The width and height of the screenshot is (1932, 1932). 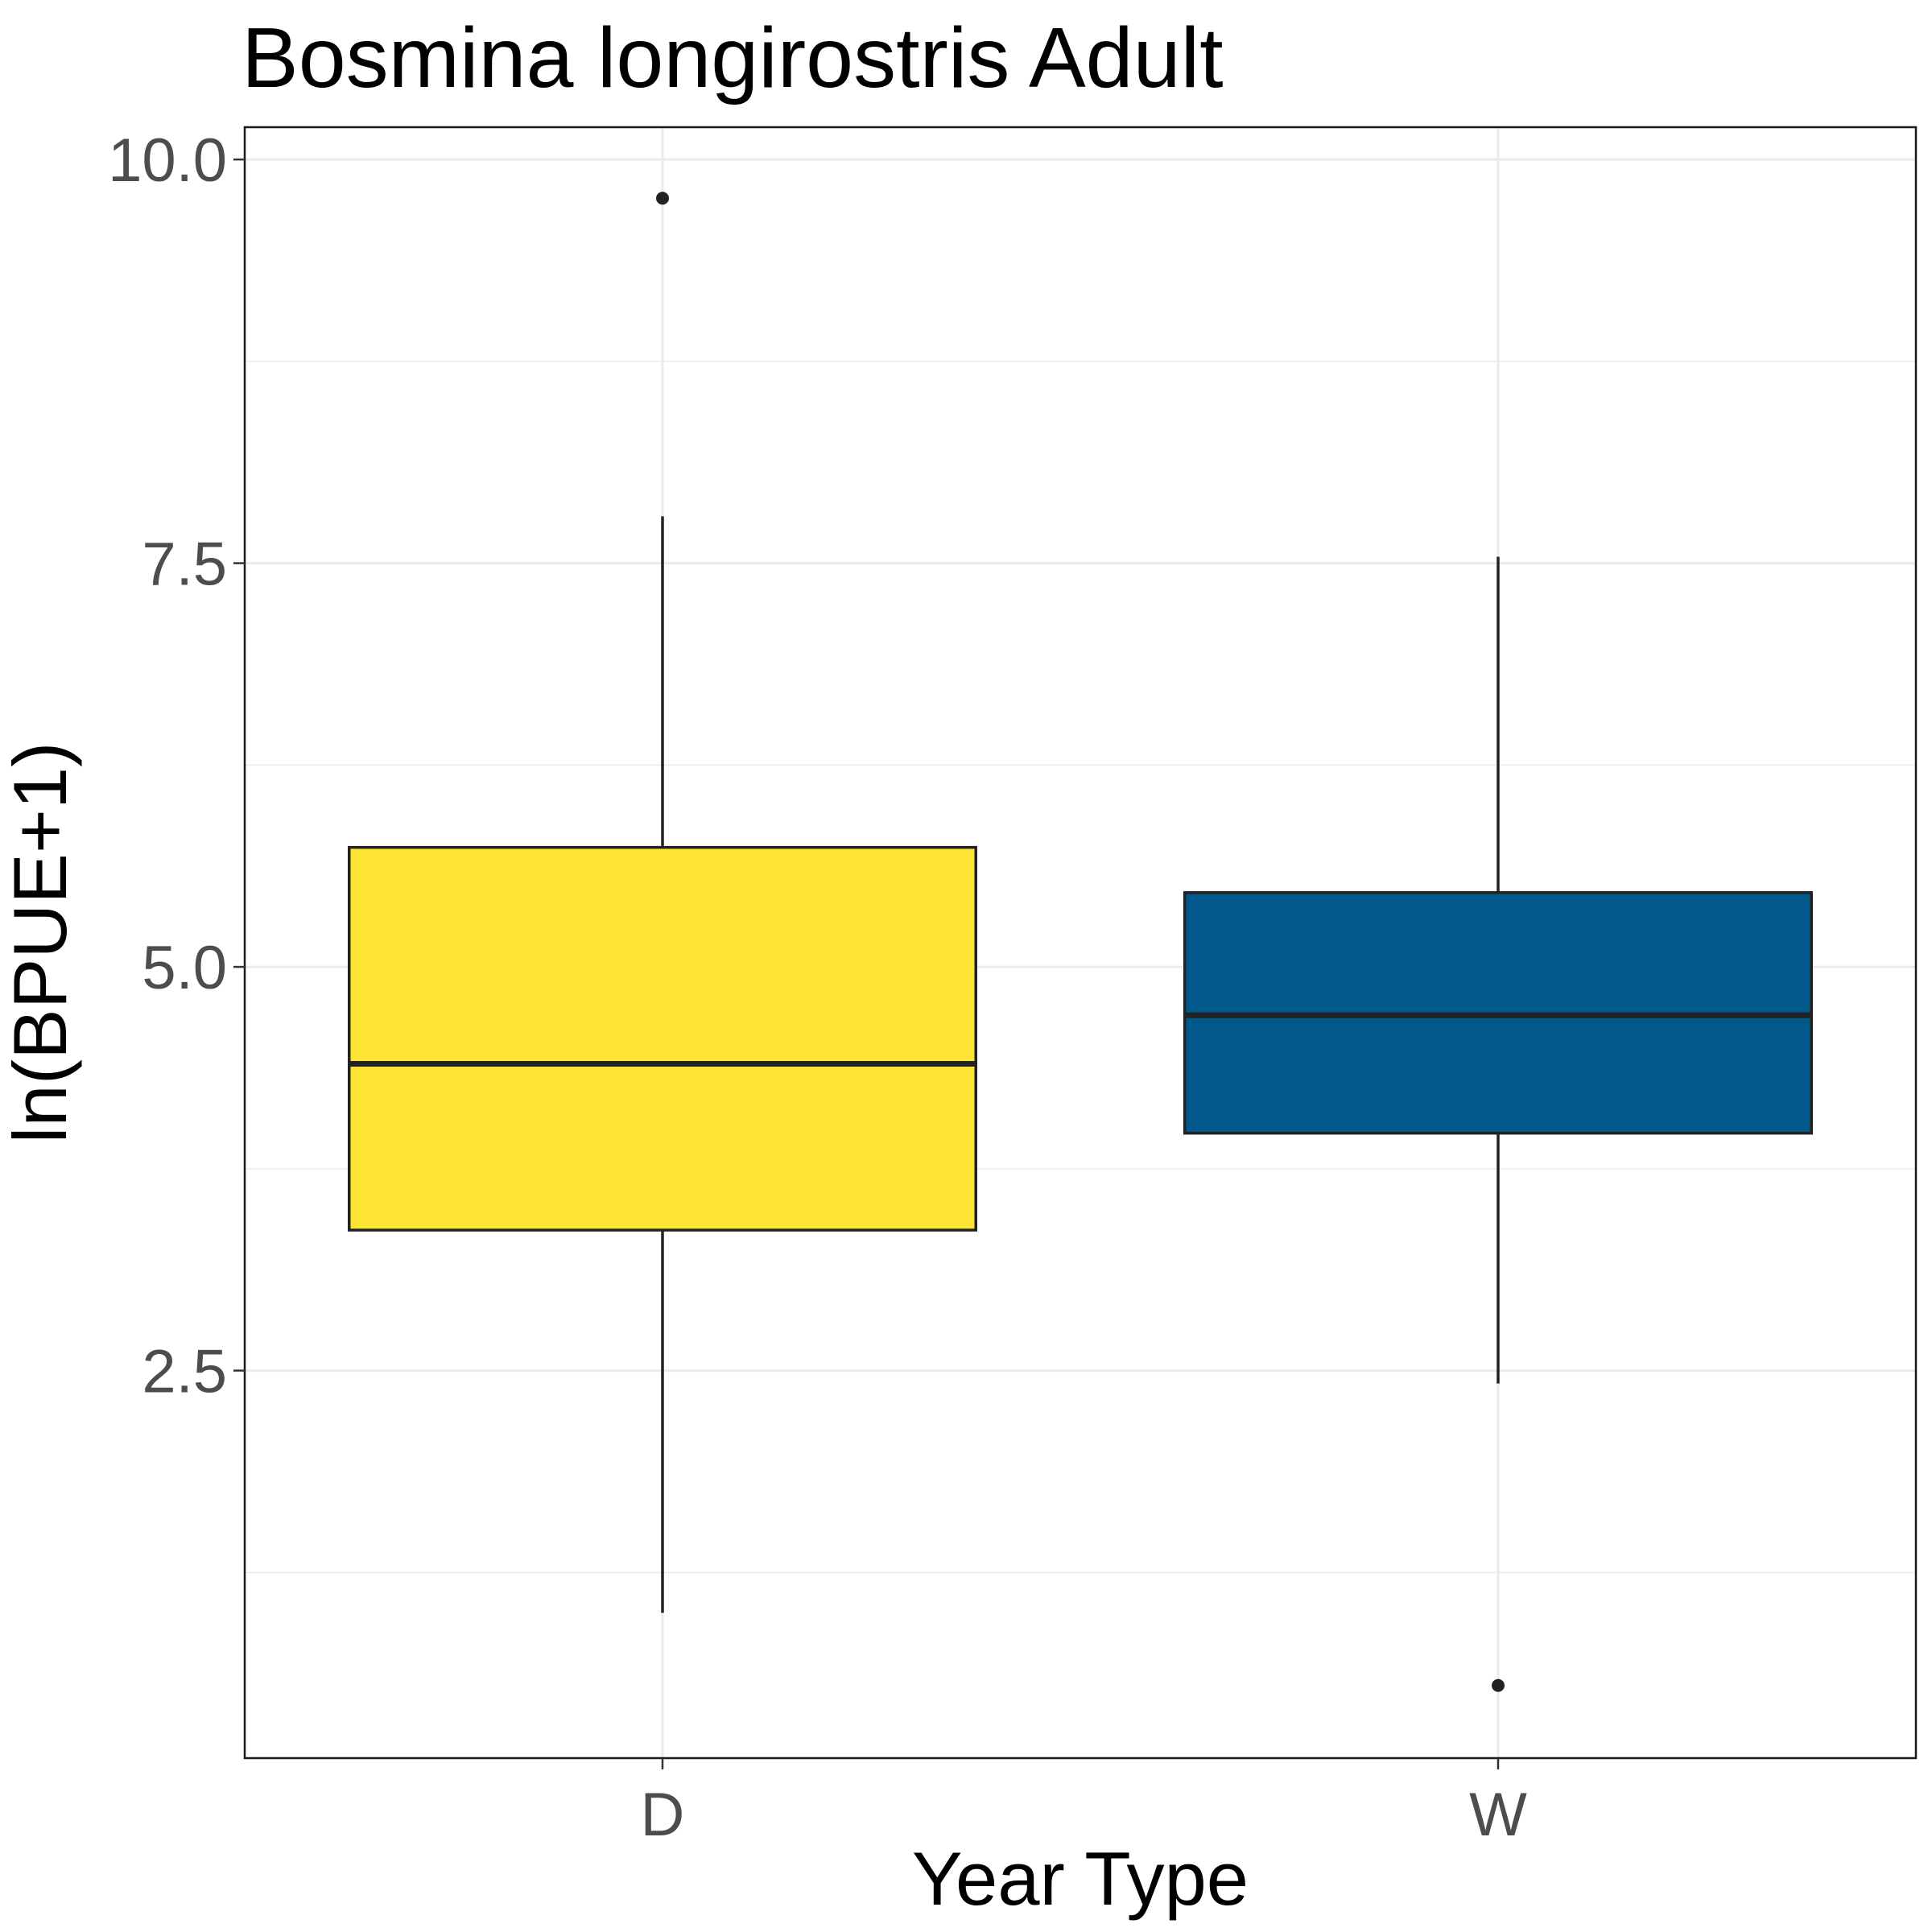 What do you see at coordinates (176, 766) in the screenshot?
I see `y-axis: 2.5 5.0 7.5 10.0` at bounding box center [176, 766].